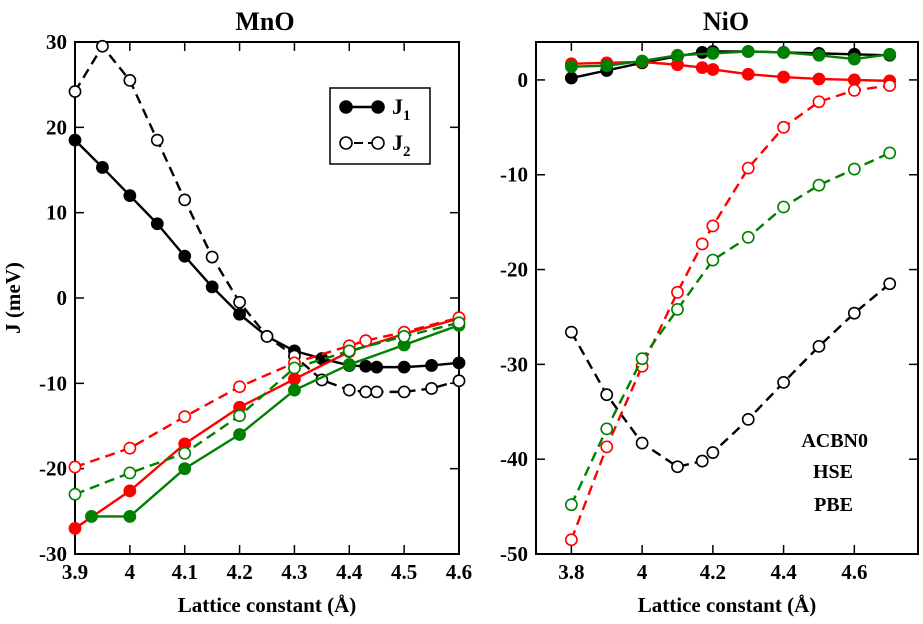  Describe the element at coordinates (267, 605) in the screenshot. I see `x-axis-label-mno: Lattice constant (Å)` at that location.